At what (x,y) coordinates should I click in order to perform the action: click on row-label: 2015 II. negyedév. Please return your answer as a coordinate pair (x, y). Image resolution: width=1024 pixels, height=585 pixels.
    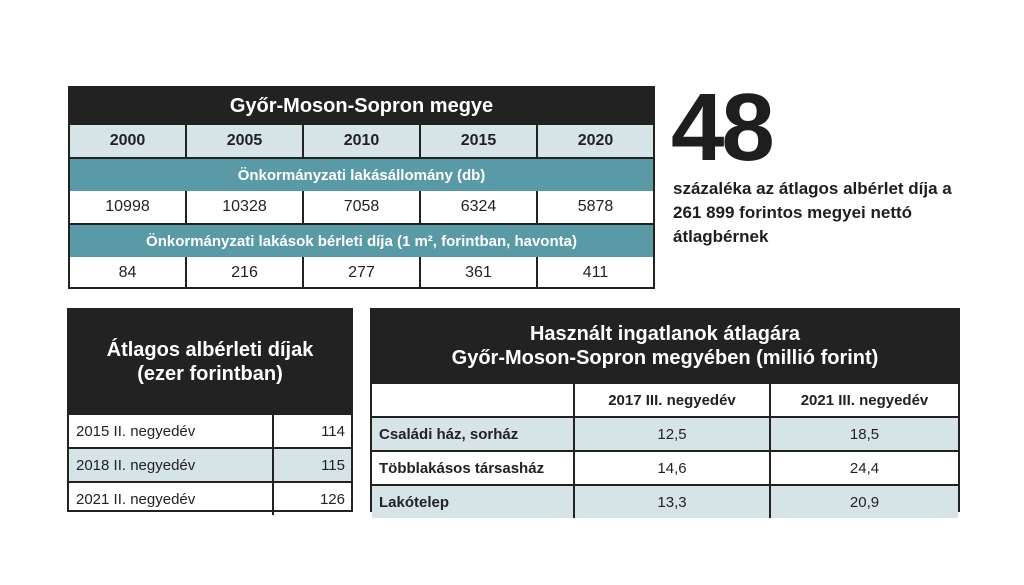
    Looking at the image, I should click on (171, 431).